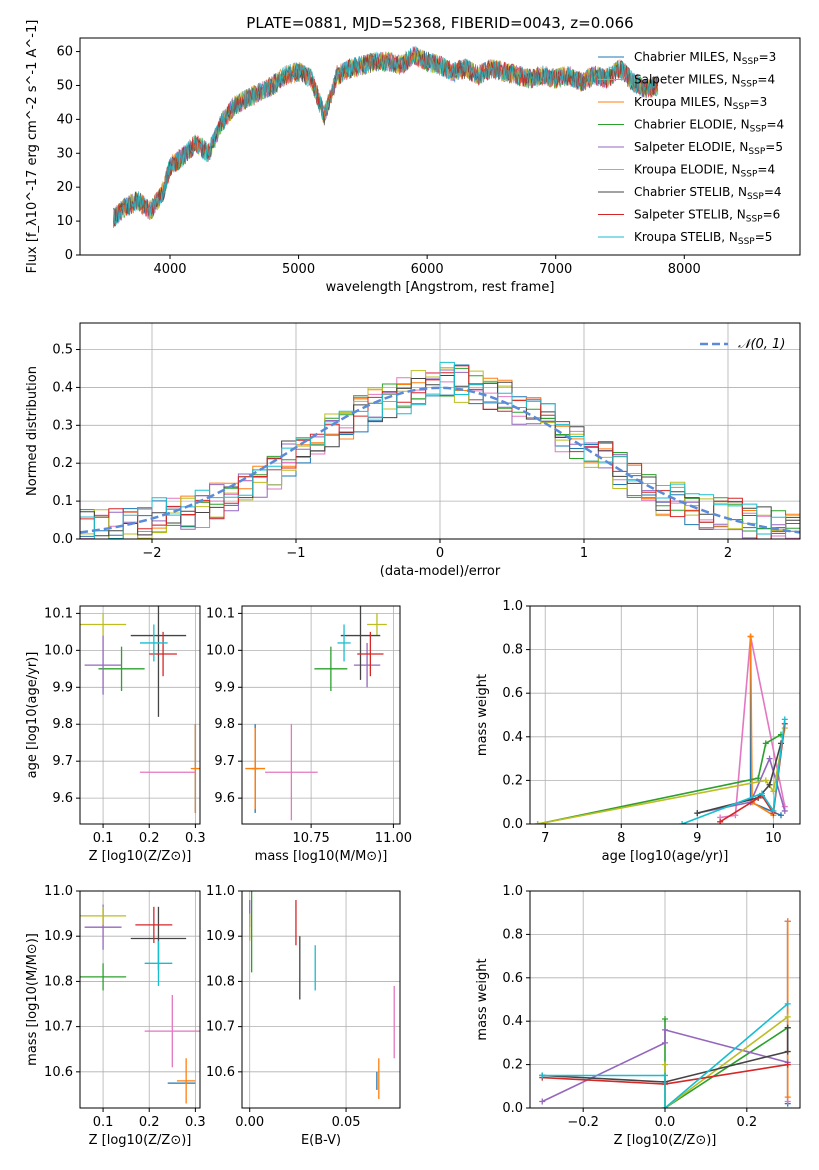  What do you see at coordinates (705, 58) in the screenshot?
I see `legend-label: Chabrier MILES, NSSP=3` at bounding box center [705, 58].